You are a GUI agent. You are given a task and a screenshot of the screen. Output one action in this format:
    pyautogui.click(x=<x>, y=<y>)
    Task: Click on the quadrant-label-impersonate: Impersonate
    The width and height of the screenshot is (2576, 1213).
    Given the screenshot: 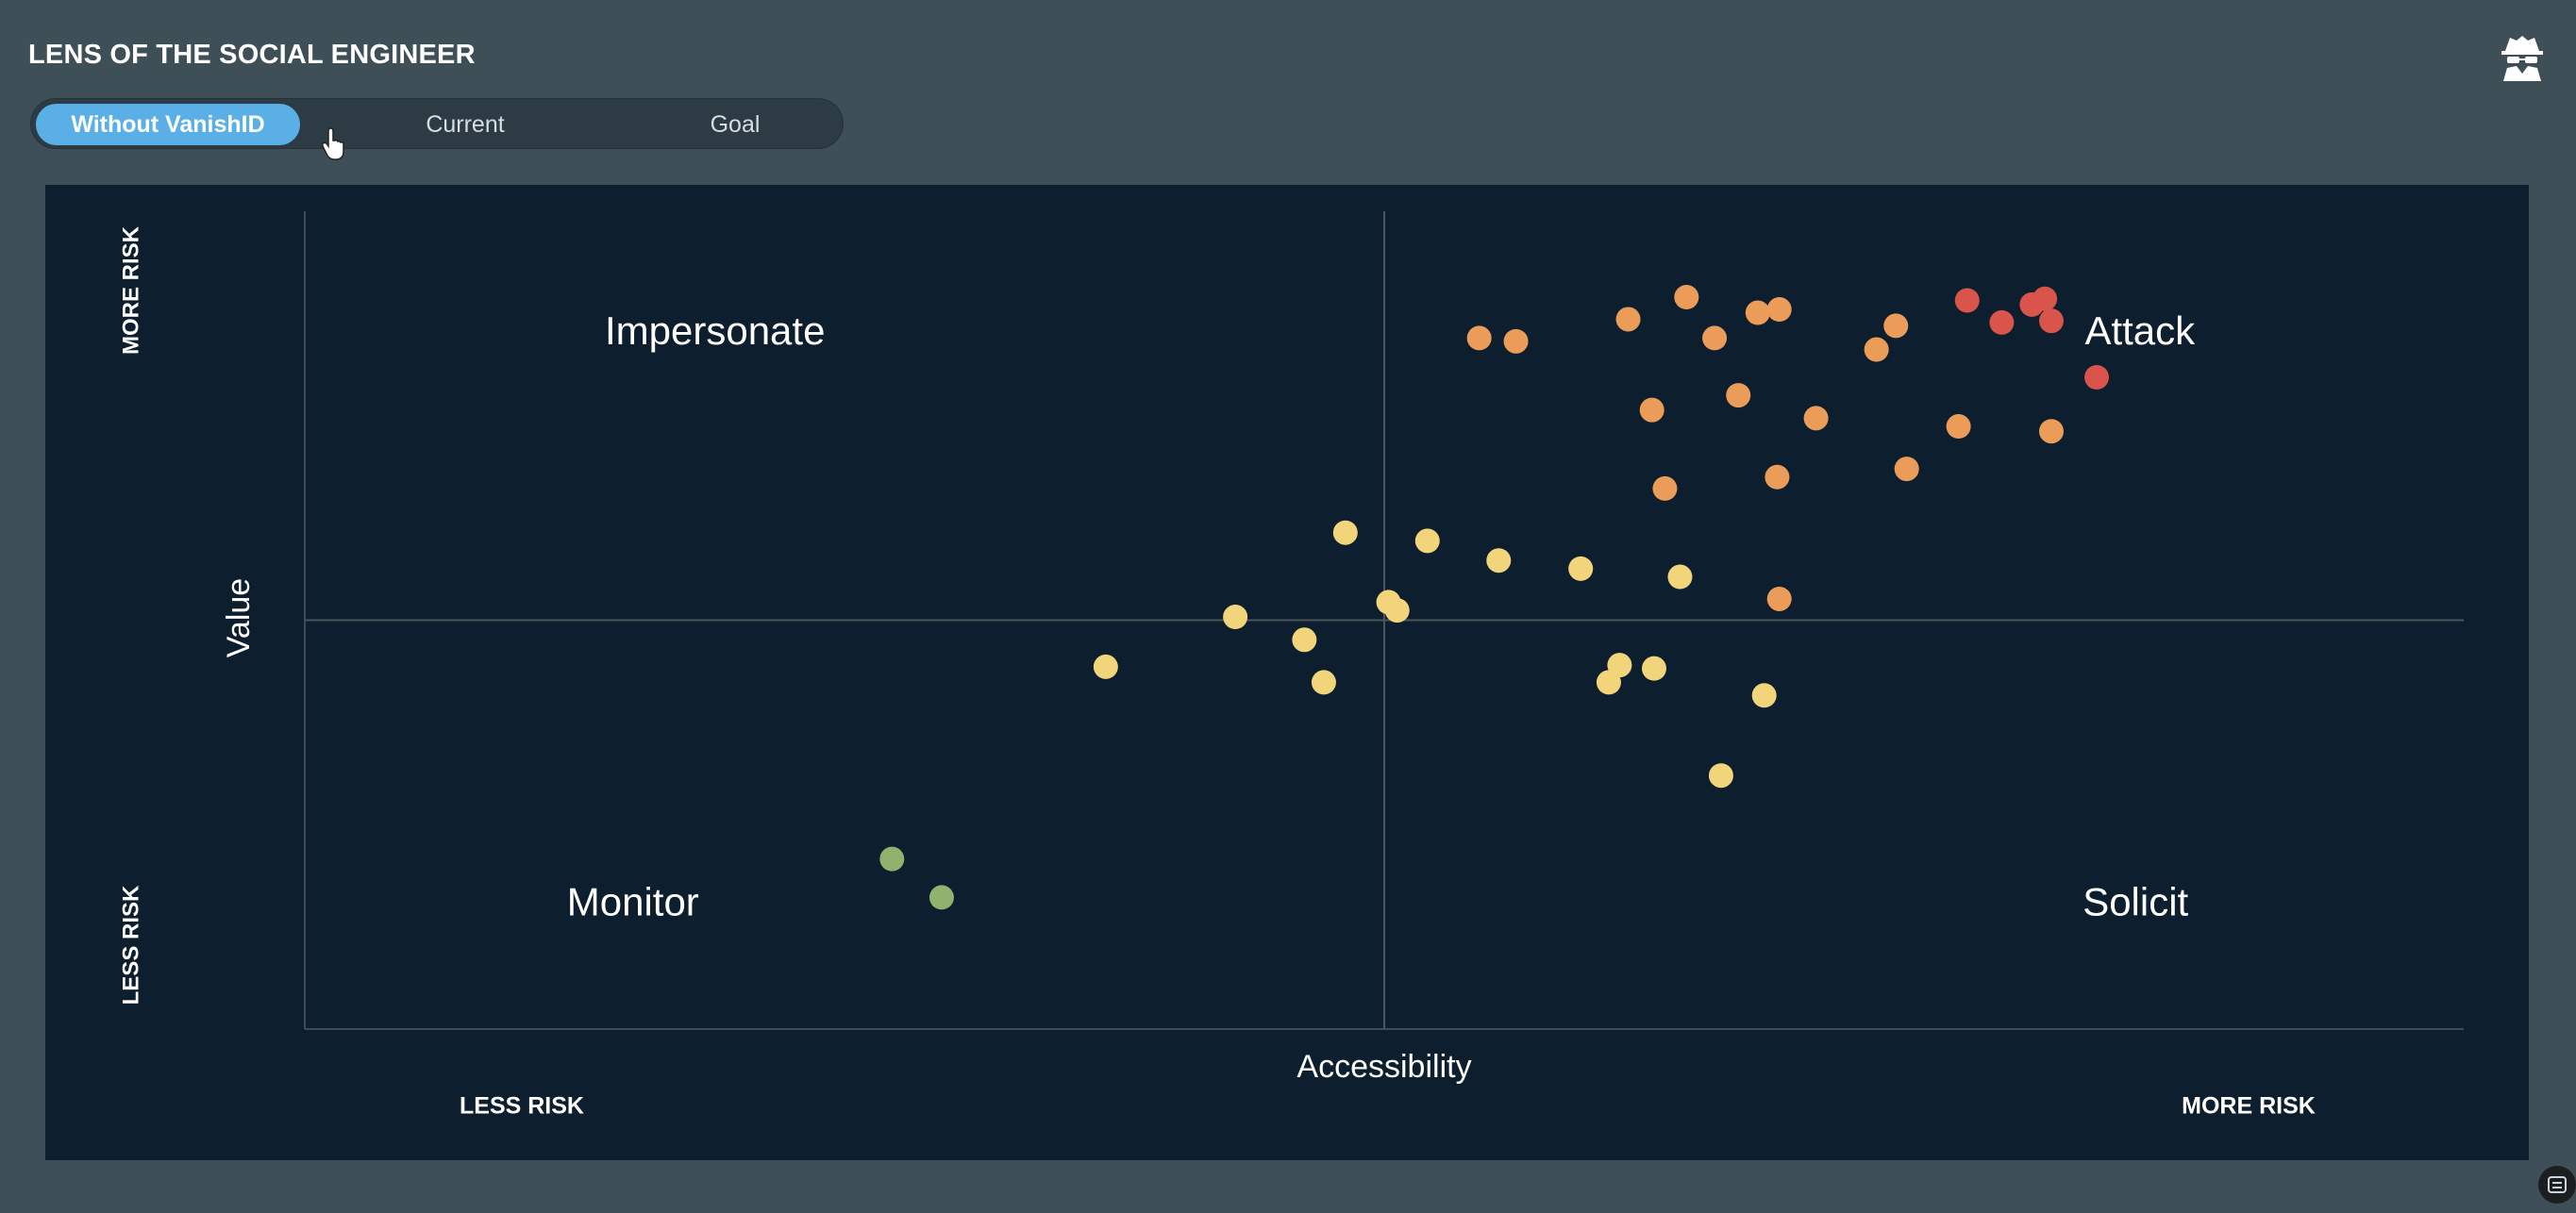 What is the action you would take?
    pyautogui.click(x=715, y=331)
    